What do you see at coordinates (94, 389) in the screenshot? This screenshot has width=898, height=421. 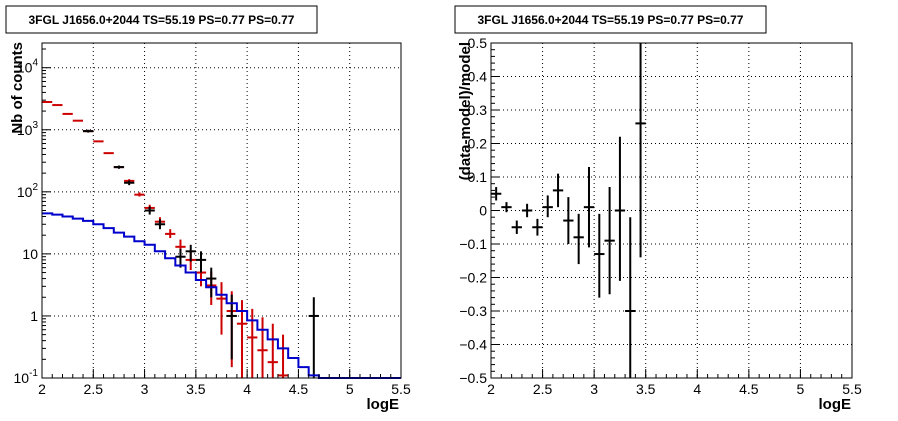 I see `counts-x-tick-label: 2.5` at bounding box center [94, 389].